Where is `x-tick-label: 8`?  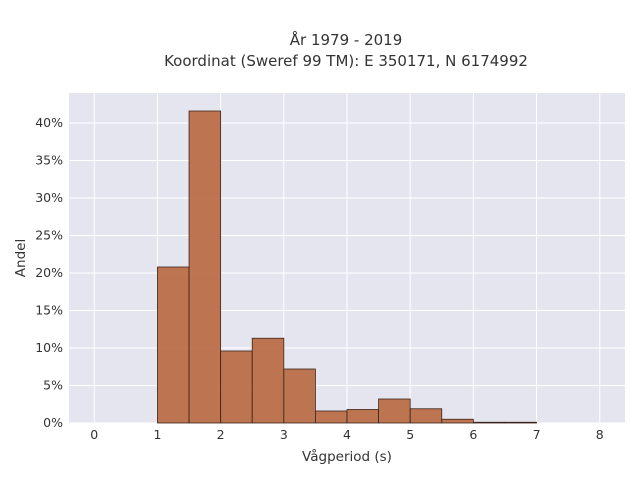
x-tick-label: 8 is located at coordinates (600, 434).